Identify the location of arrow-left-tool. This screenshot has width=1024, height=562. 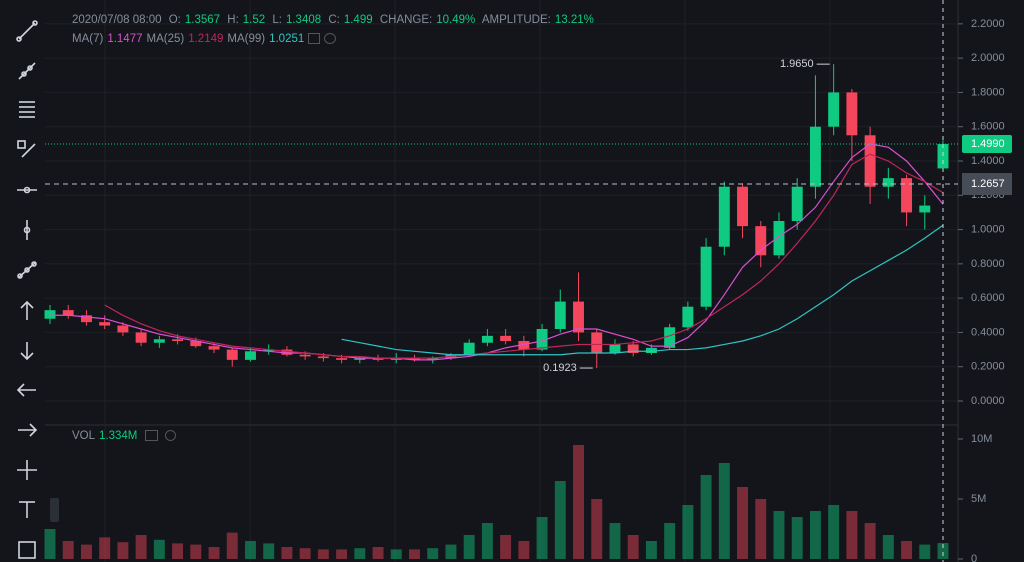
(26, 390).